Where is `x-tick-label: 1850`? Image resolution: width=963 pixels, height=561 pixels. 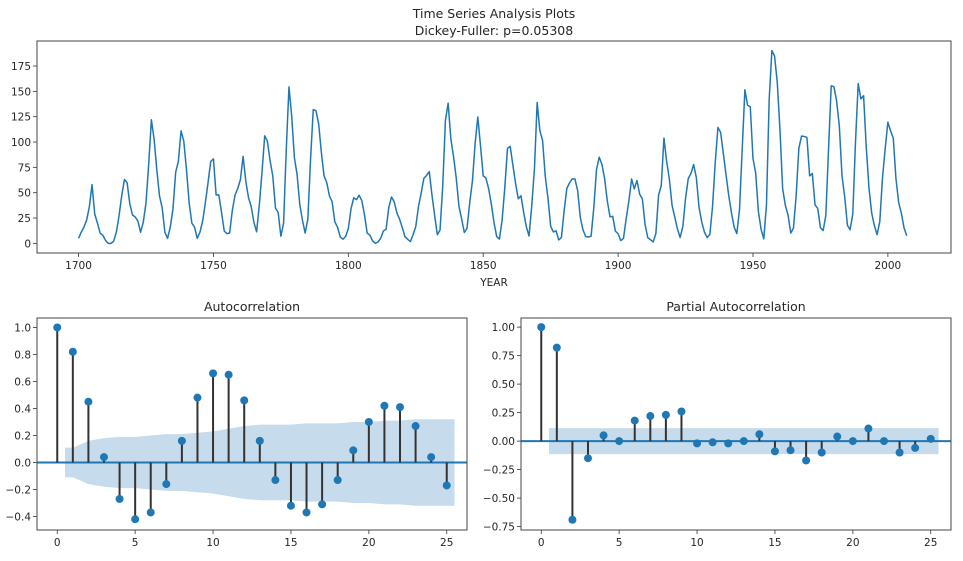
x-tick-label: 1850 is located at coordinates (483, 266).